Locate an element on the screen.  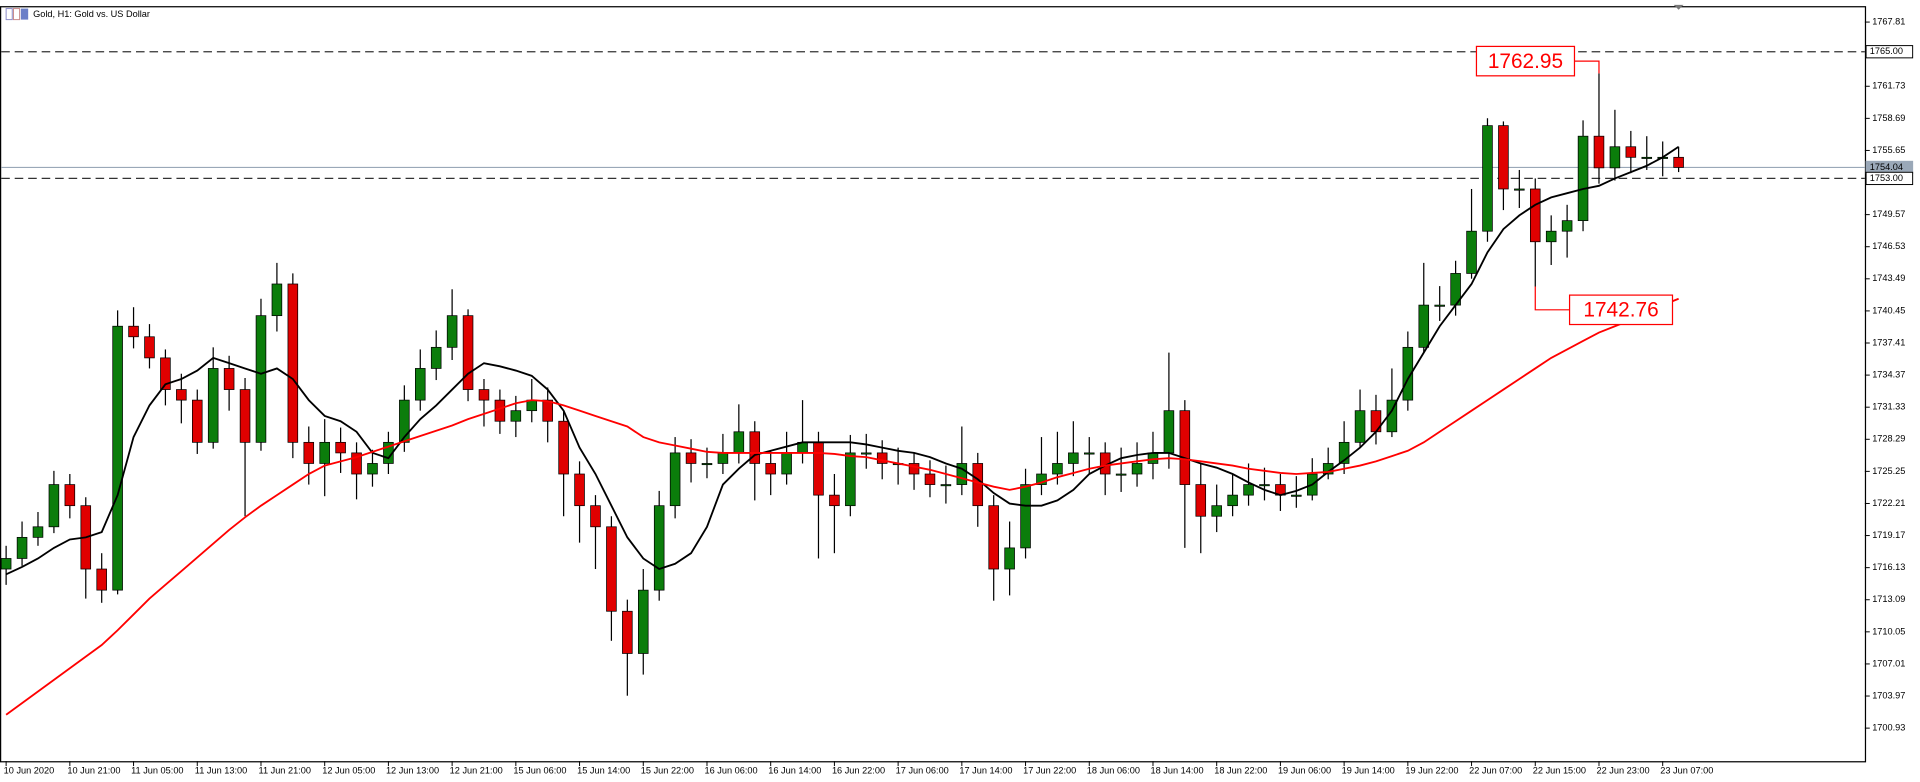
chart-title: Gold, H1: Gold vs. US Dollar is located at coordinates (91, 14).